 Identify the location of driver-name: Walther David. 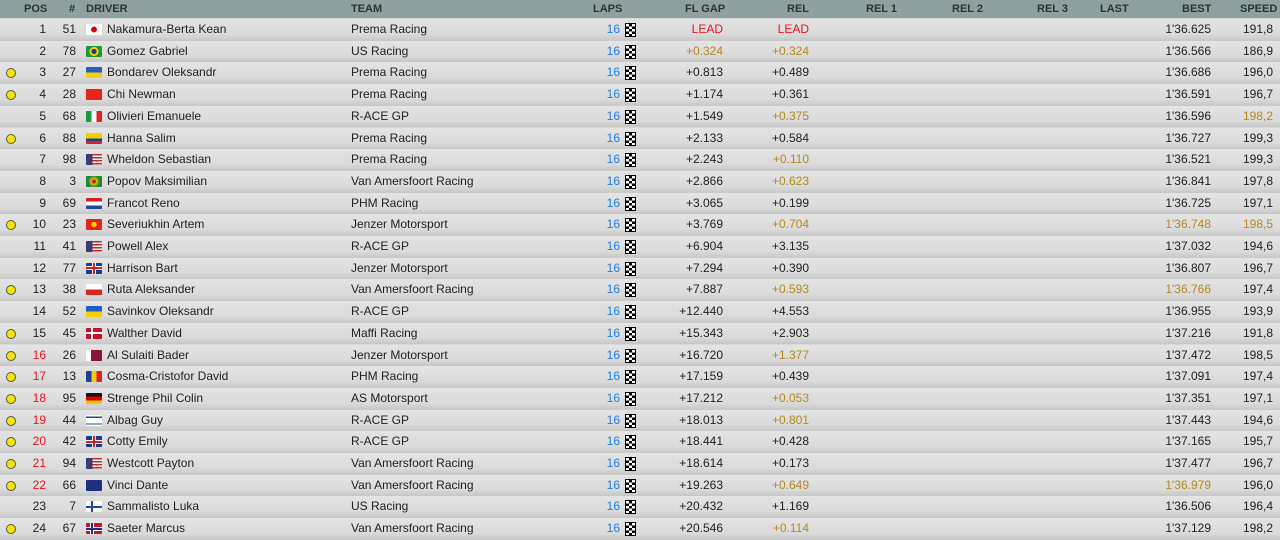
(144, 332).